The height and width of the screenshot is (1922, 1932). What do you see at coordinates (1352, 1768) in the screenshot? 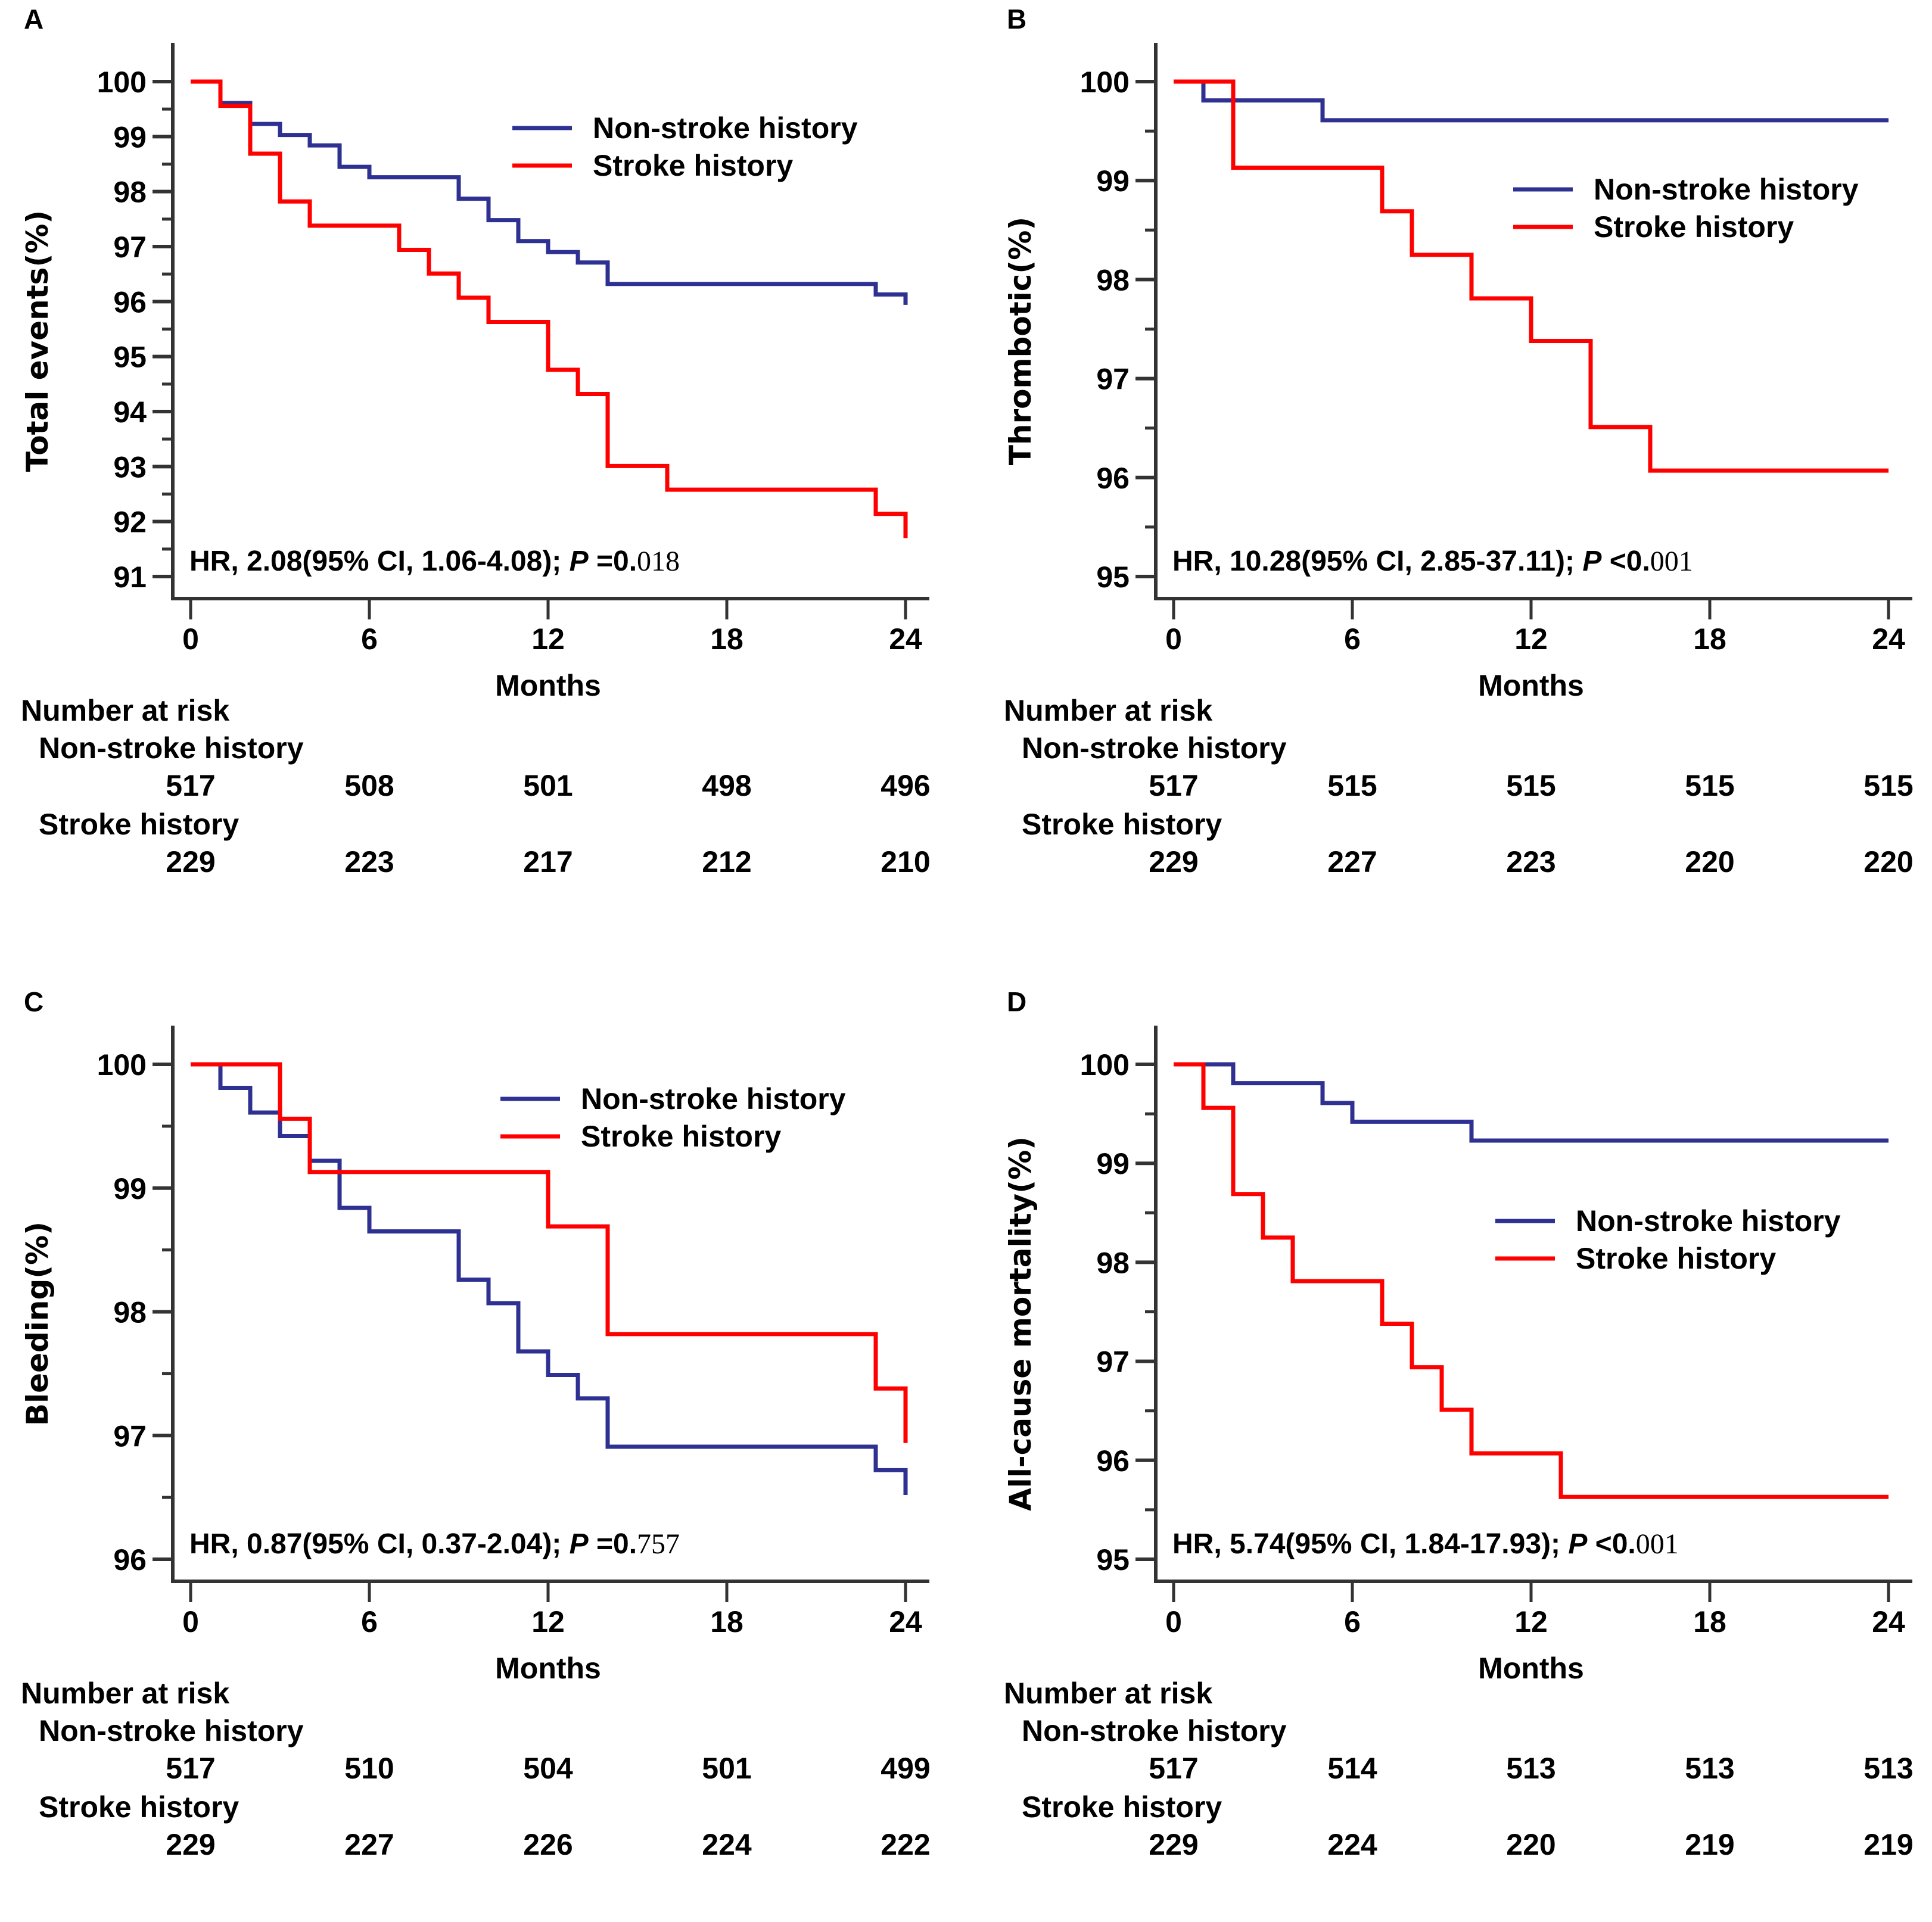
I see `risk-value: 514` at bounding box center [1352, 1768].